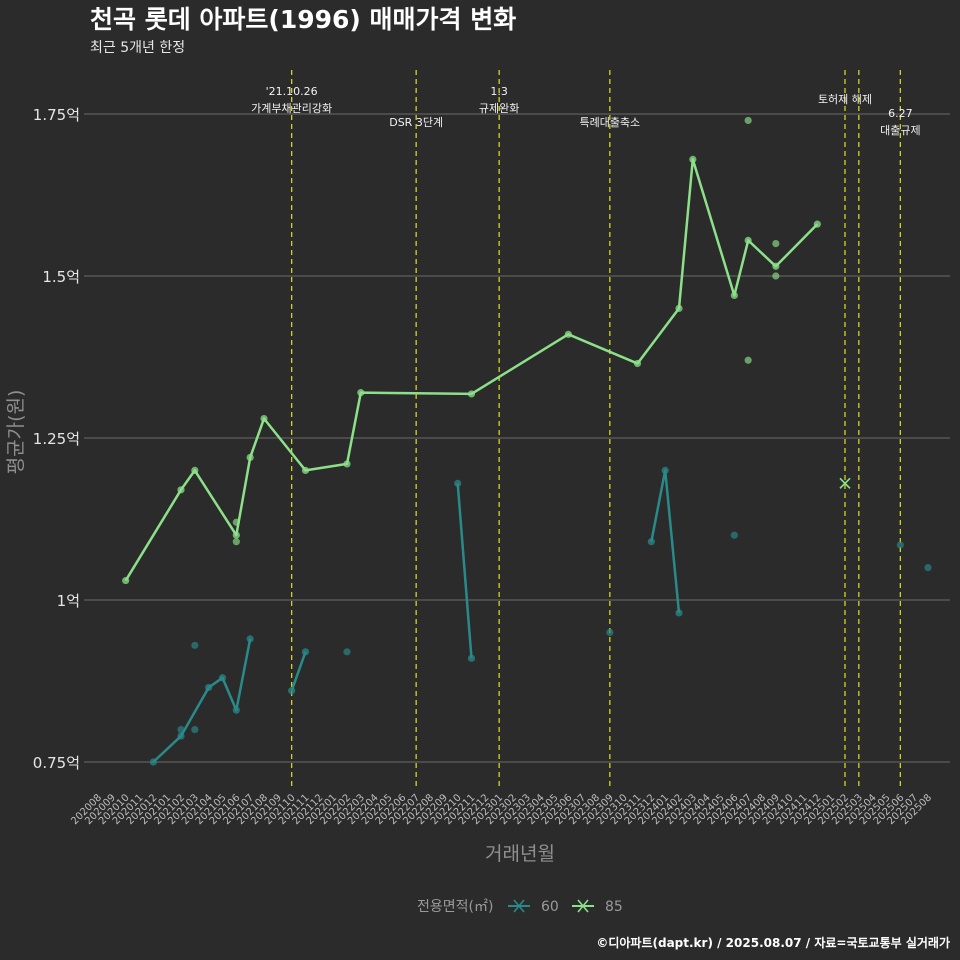 This screenshot has width=960, height=960. Describe the element at coordinates (455, 907) in the screenshot. I see `legend-title: 전용면적(㎡)` at that location.